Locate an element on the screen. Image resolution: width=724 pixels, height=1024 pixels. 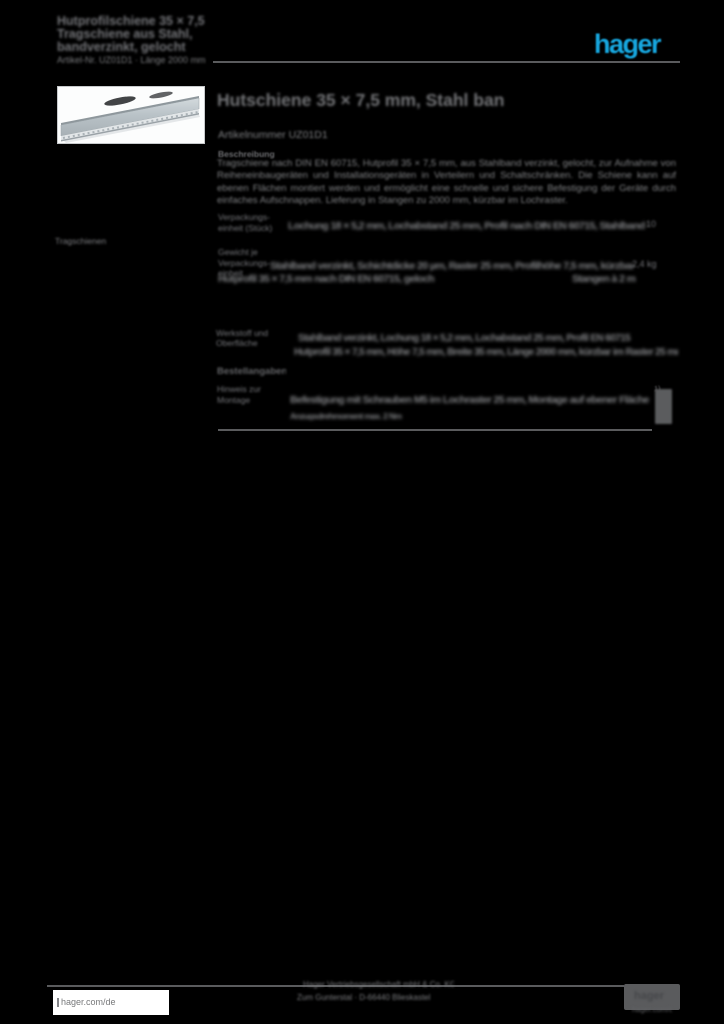
article-number-line: Artikelnummer UZ01D1 is located at coordinates (273, 135).